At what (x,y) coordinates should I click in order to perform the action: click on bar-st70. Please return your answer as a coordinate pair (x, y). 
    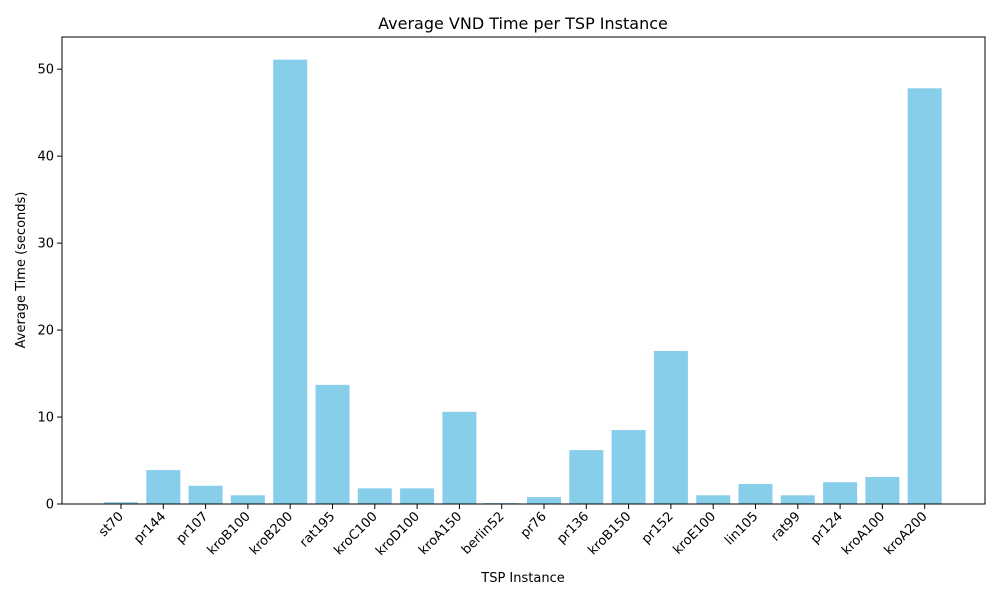
    Looking at the image, I should click on (121, 503).